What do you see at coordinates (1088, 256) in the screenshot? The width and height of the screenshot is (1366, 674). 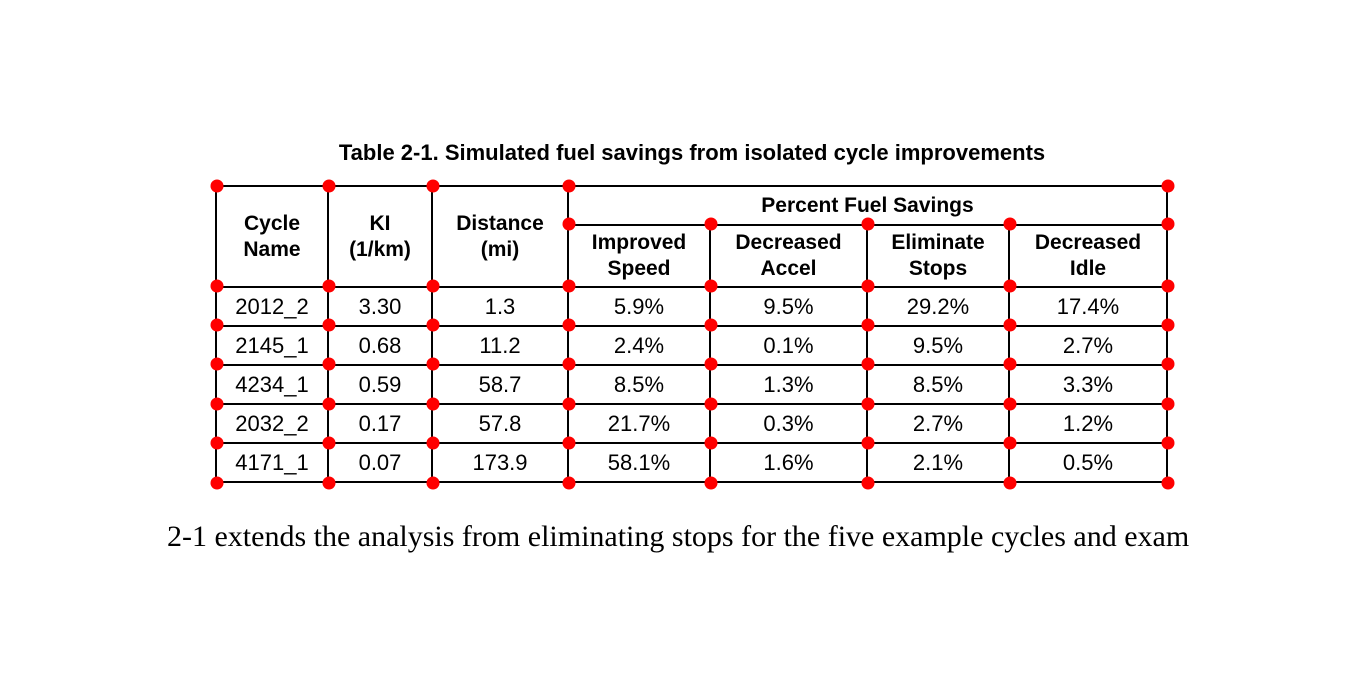 I see `col-header-decreased-idle: Decreased Idle` at bounding box center [1088, 256].